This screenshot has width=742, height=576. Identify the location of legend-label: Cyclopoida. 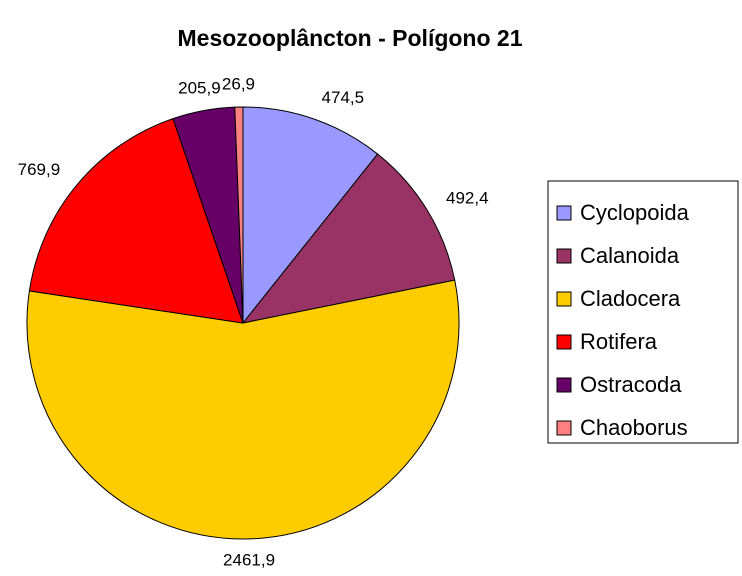
(635, 212).